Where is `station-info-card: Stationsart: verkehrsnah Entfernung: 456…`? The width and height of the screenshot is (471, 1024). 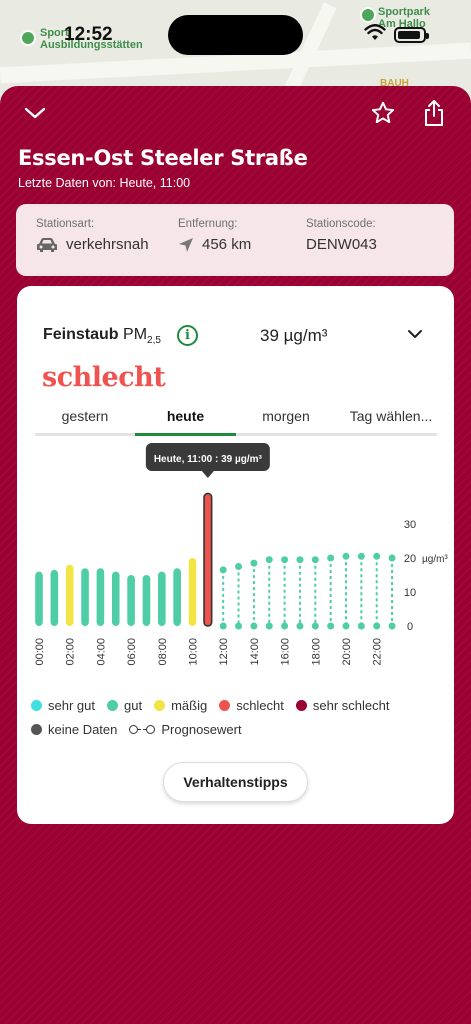
station-info-card: Stationsart: verkehrsnah Entfernung: 456… is located at coordinates (235, 240).